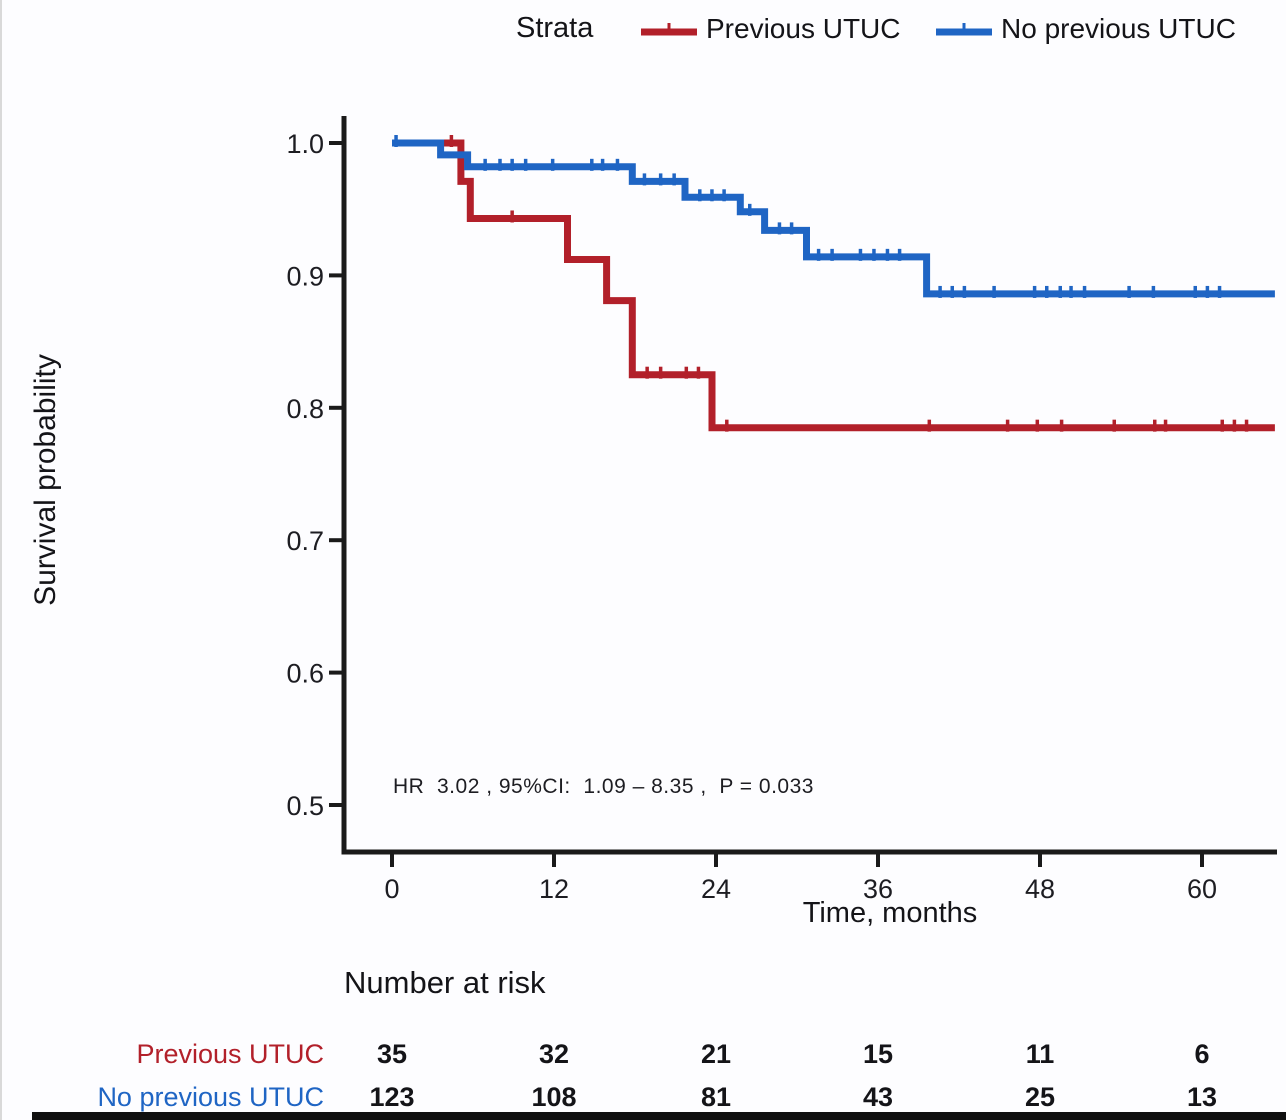  I want to click on y-tick-label: 0.7, so click(305, 541).